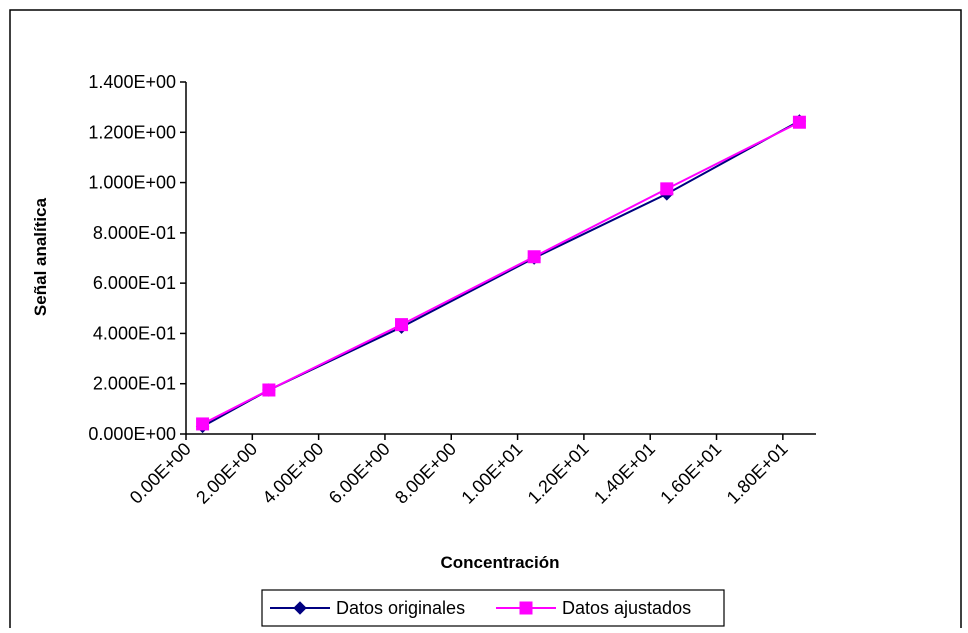 Image resolution: width=968 pixels, height=633 pixels. I want to click on legend-label: Datos ajustados, so click(626, 608).